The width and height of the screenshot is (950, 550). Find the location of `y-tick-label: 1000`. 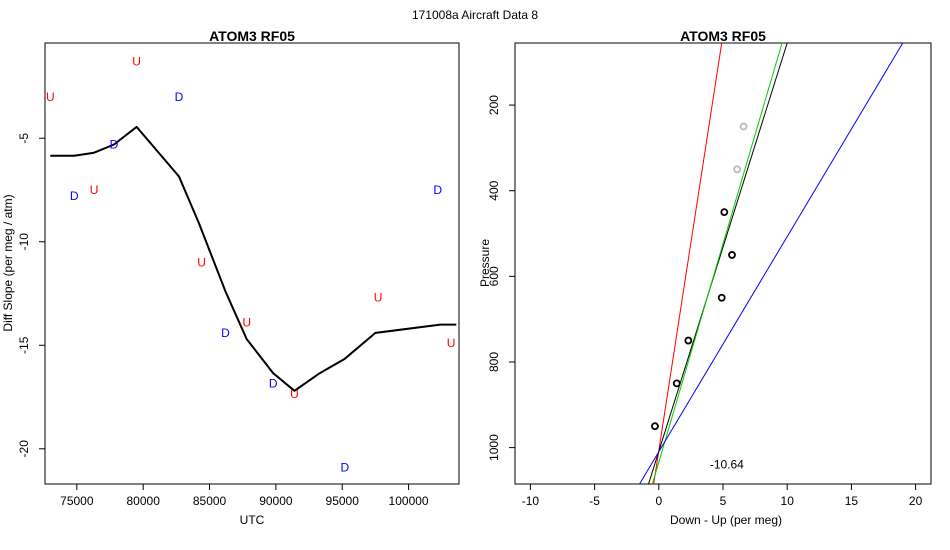

y-tick-label: 1000 is located at coordinates (494, 447).